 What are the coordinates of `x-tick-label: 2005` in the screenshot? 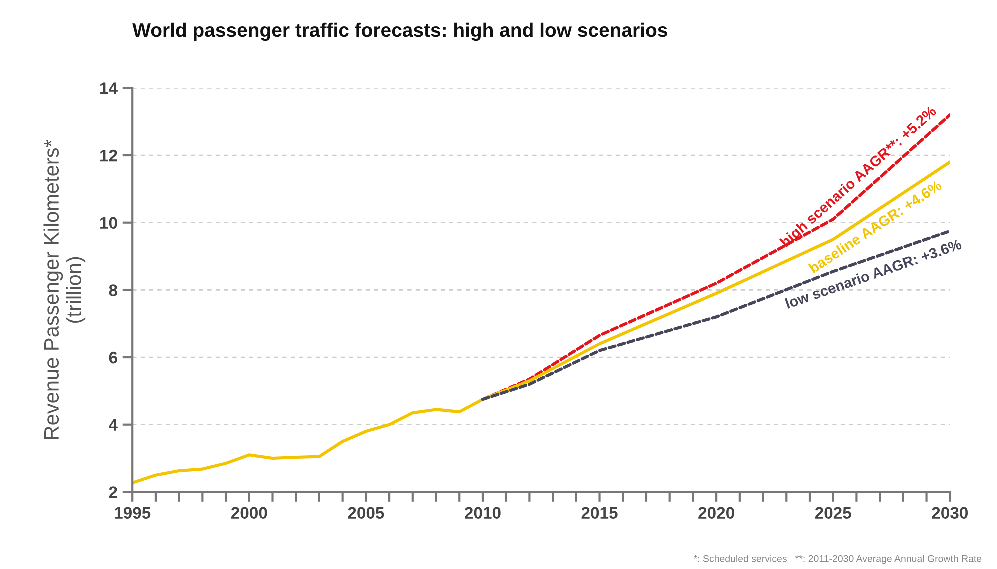 It's located at (366, 513).